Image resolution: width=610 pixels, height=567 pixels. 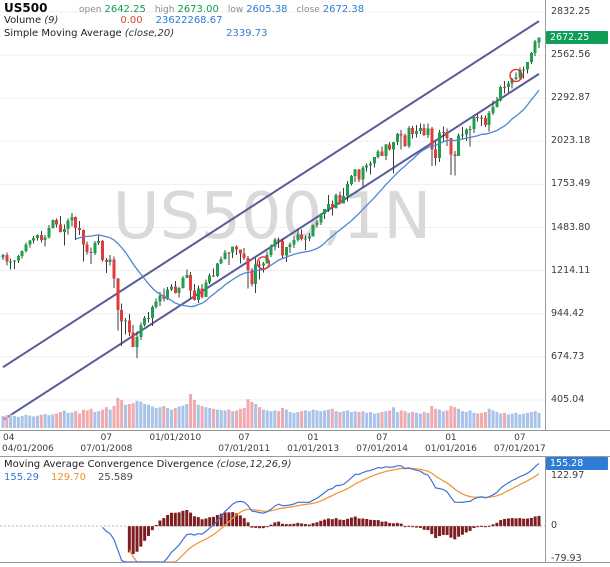 What do you see at coordinates (571, 98) in the screenshot?
I see `price-axis-label: 2292.87` at bounding box center [571, 98].